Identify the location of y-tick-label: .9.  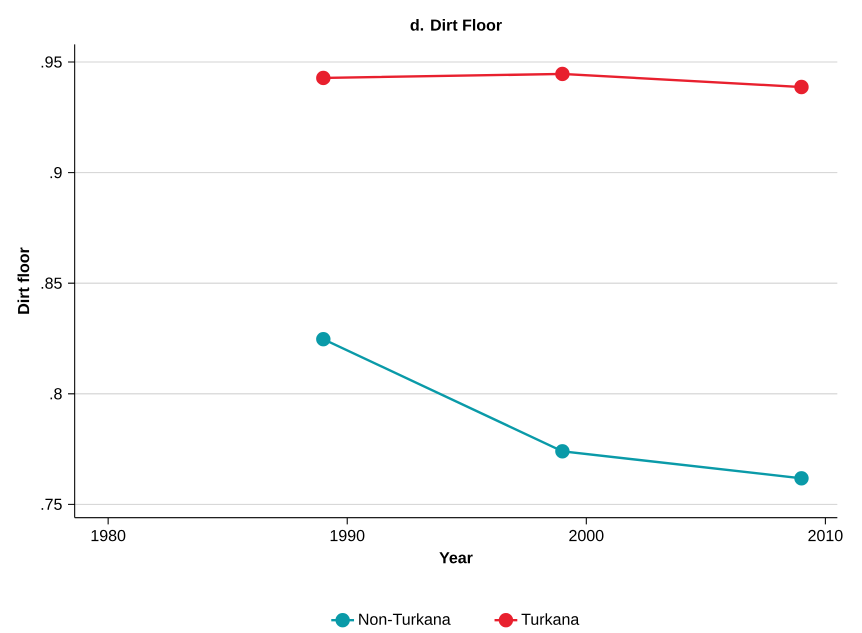
(56, 172).